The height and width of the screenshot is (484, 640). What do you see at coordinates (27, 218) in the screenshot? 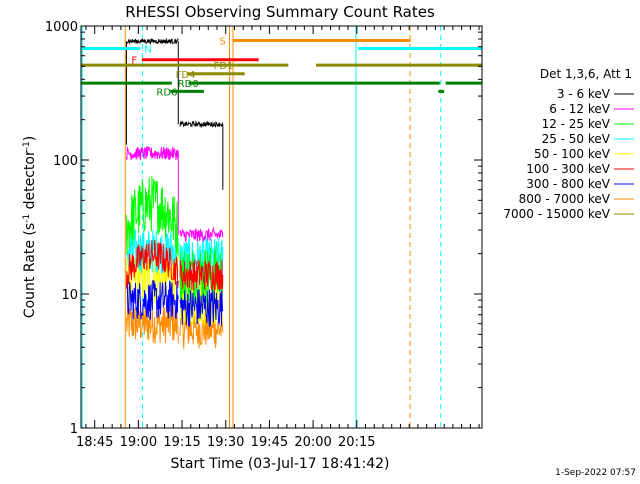
I see `y-axis-label-sup1: -1` at bounding box center [27, 218].